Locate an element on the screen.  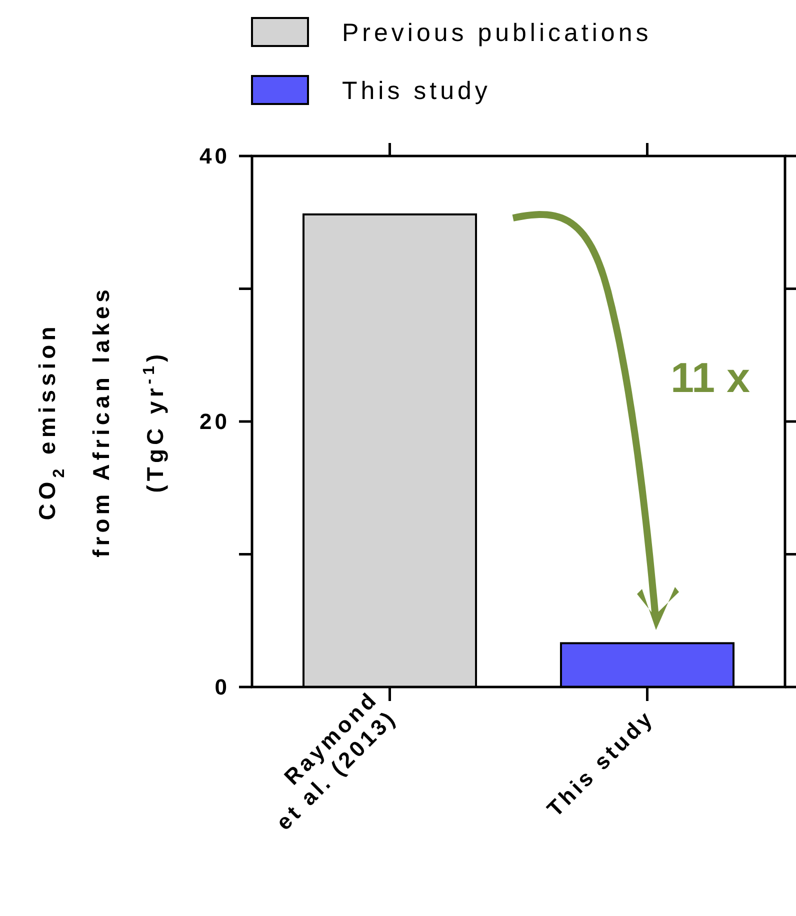
y-tick-label: 40 is located at coordinates (215, 156).